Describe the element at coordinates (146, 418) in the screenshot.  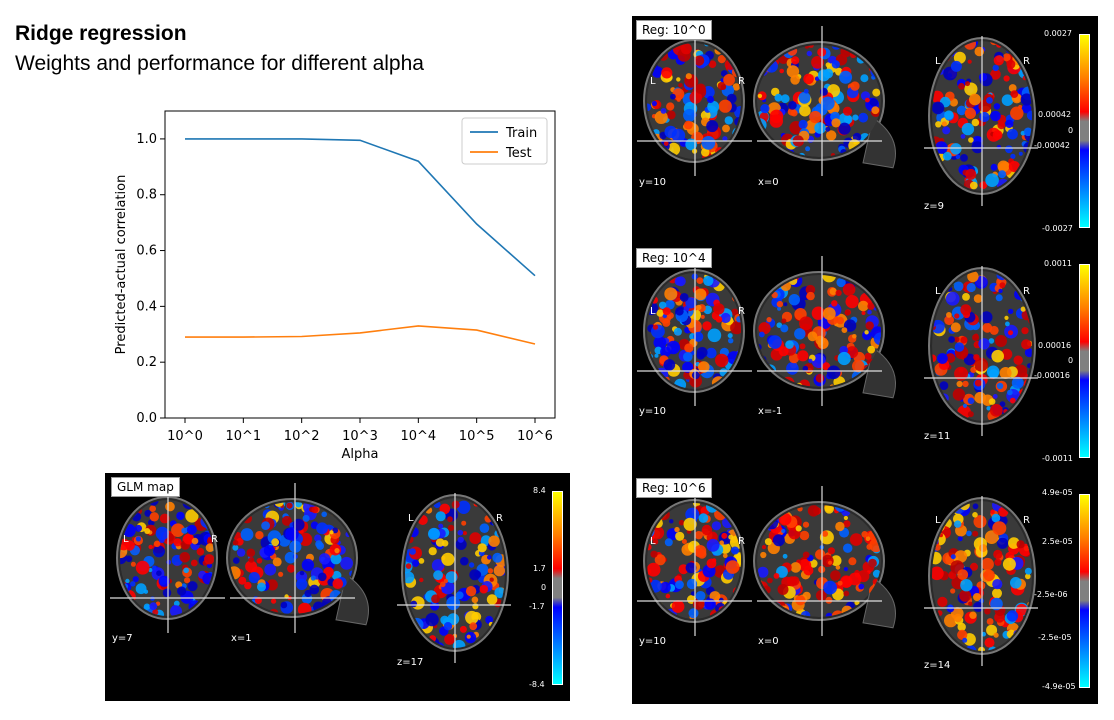
I see `y-tick-label: 0.0` at that location.